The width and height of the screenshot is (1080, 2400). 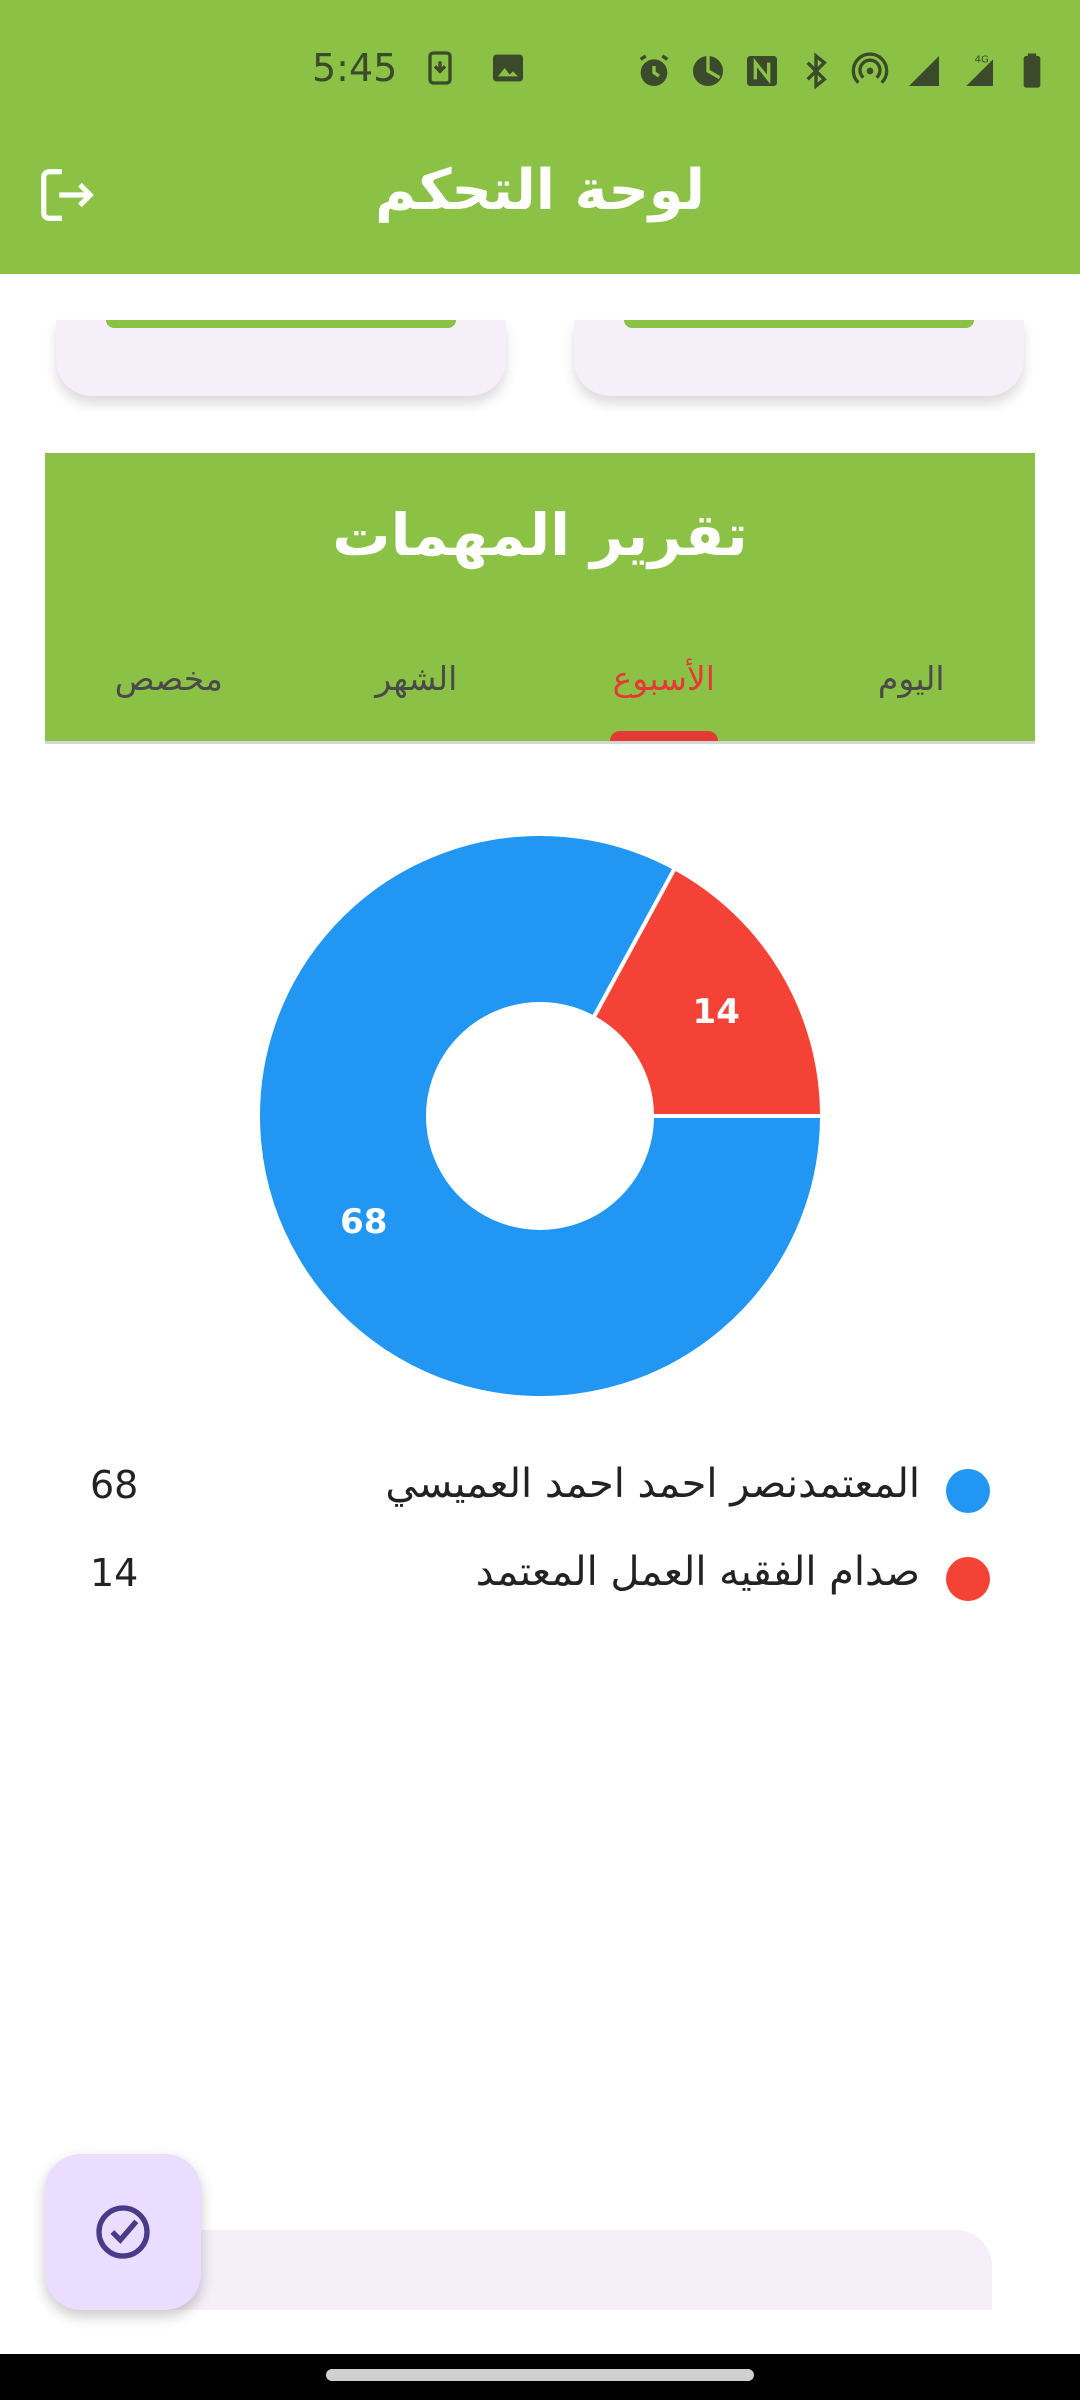 I want to click on signal-icon, so click(x=924, y=71).